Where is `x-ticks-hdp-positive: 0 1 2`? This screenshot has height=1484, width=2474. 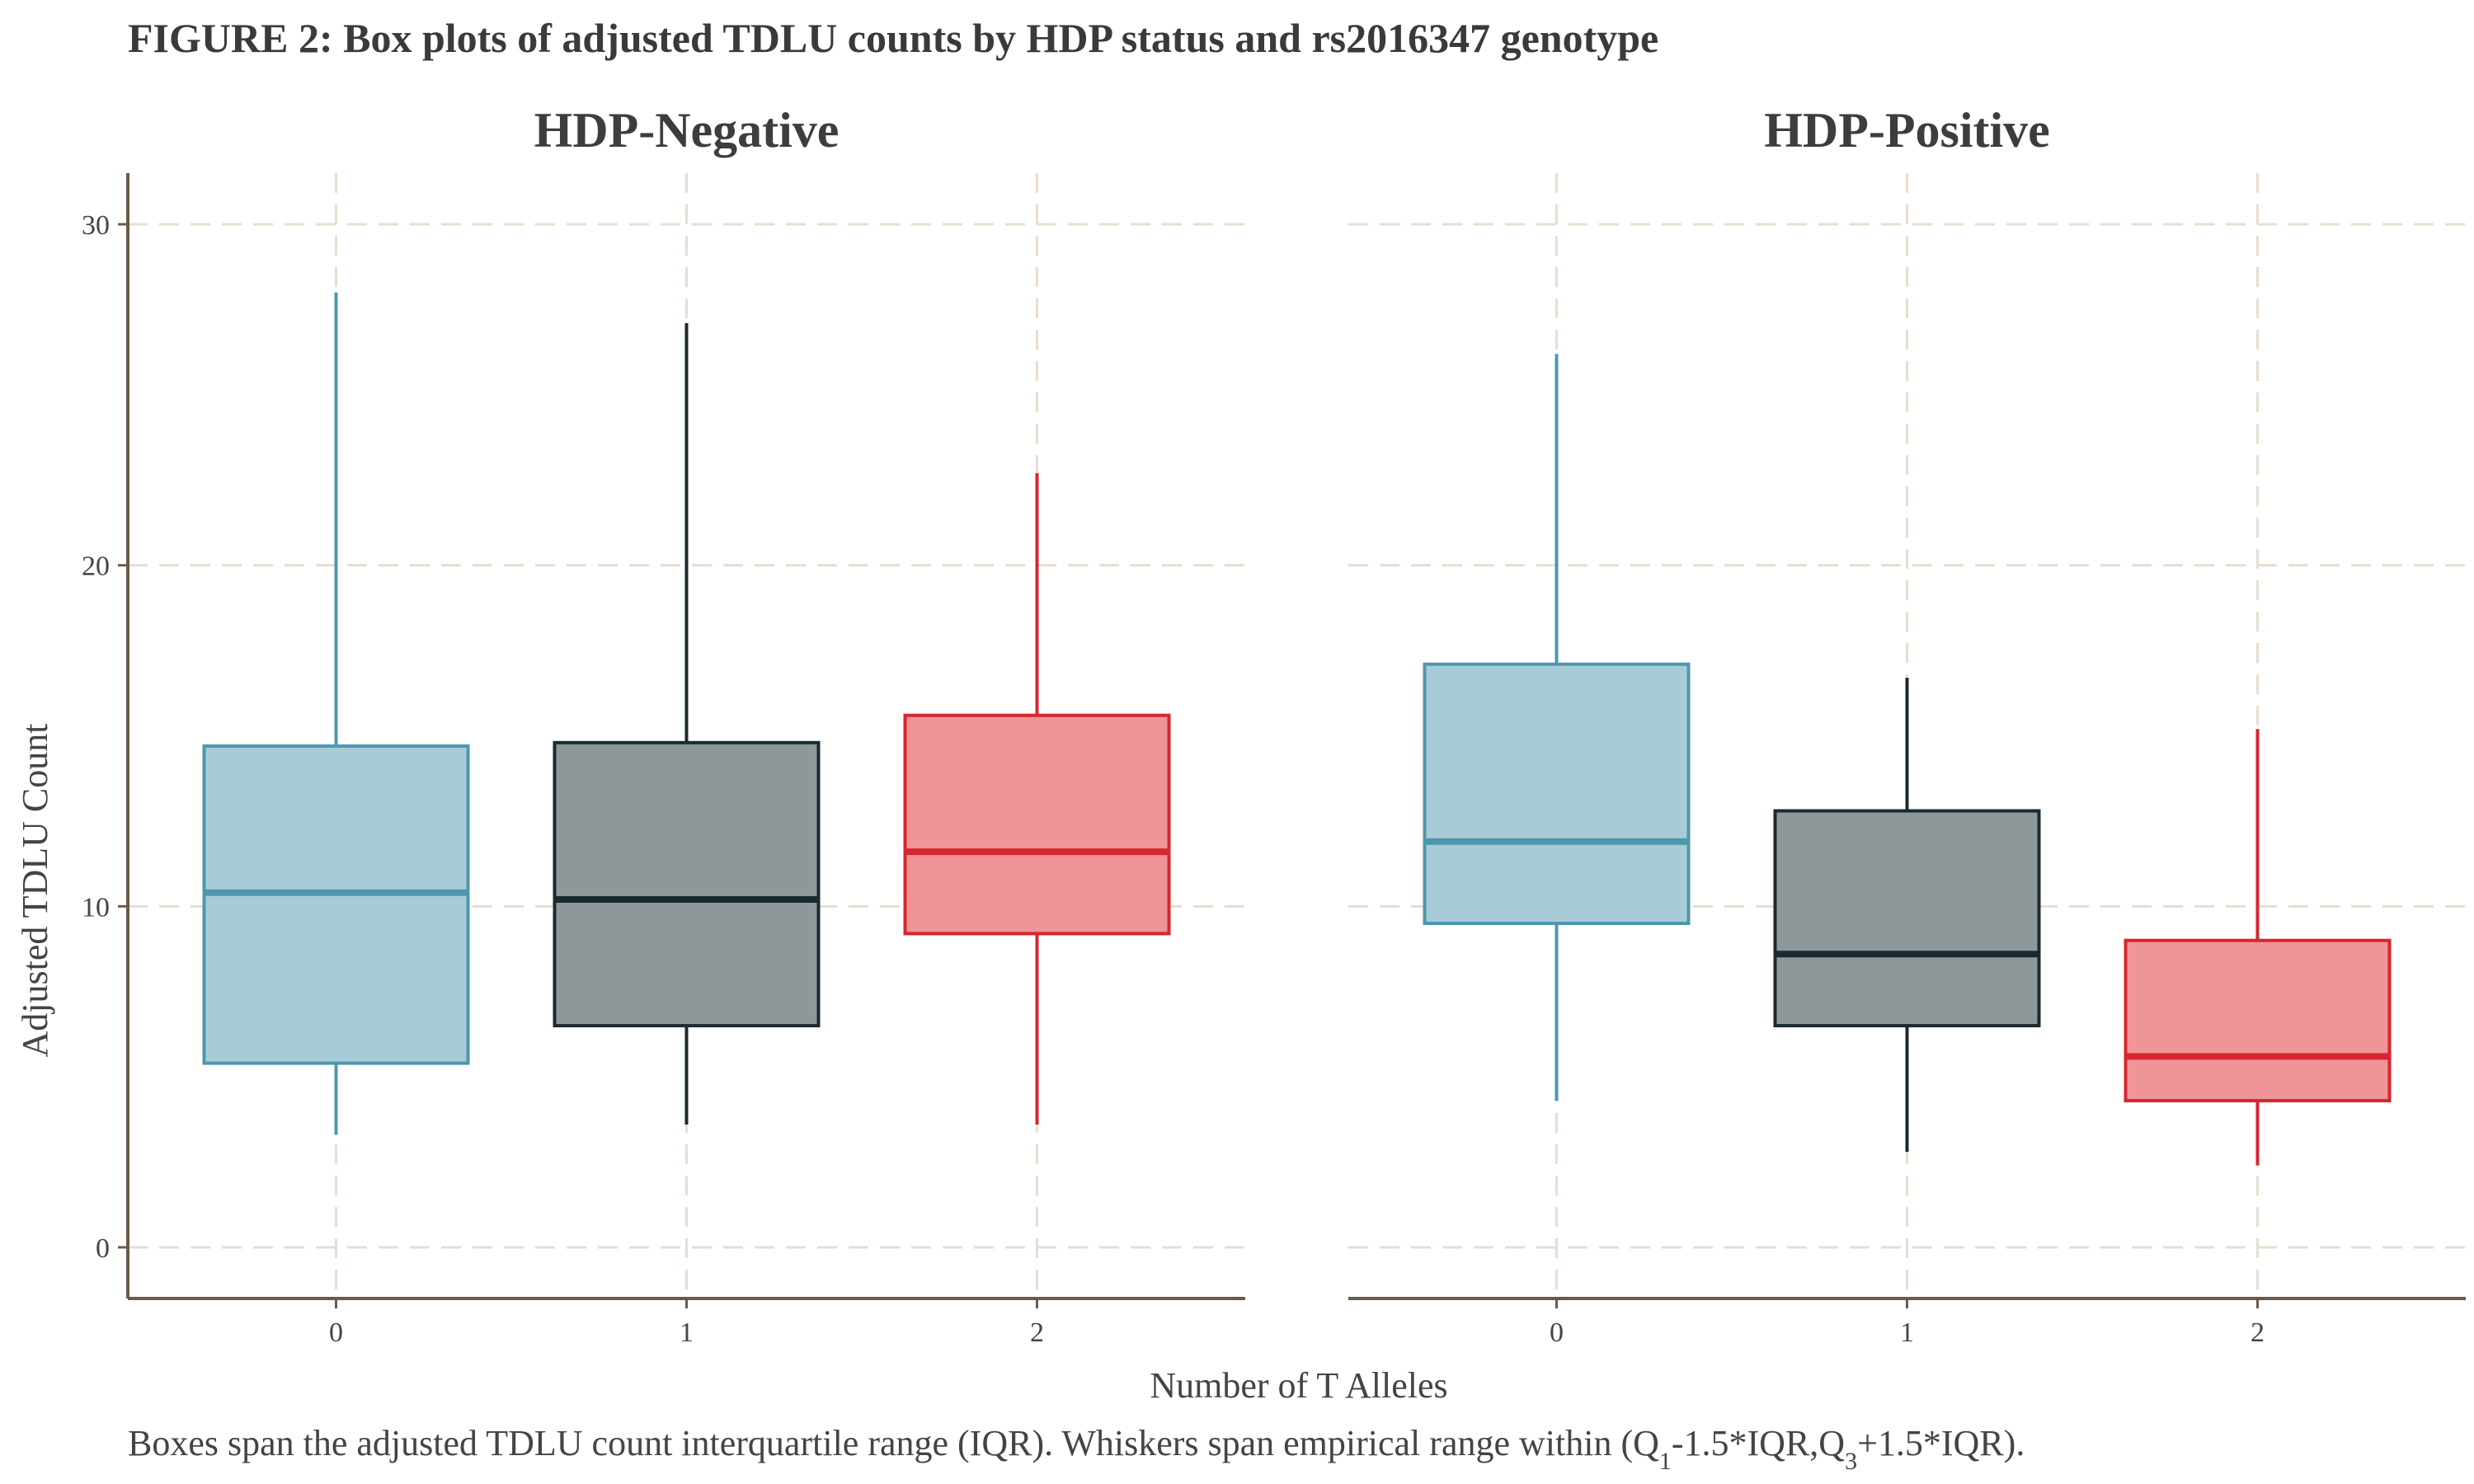
x-ticks-hdp-positive: 0 1 2 is located at coordinates (1907, 1323).